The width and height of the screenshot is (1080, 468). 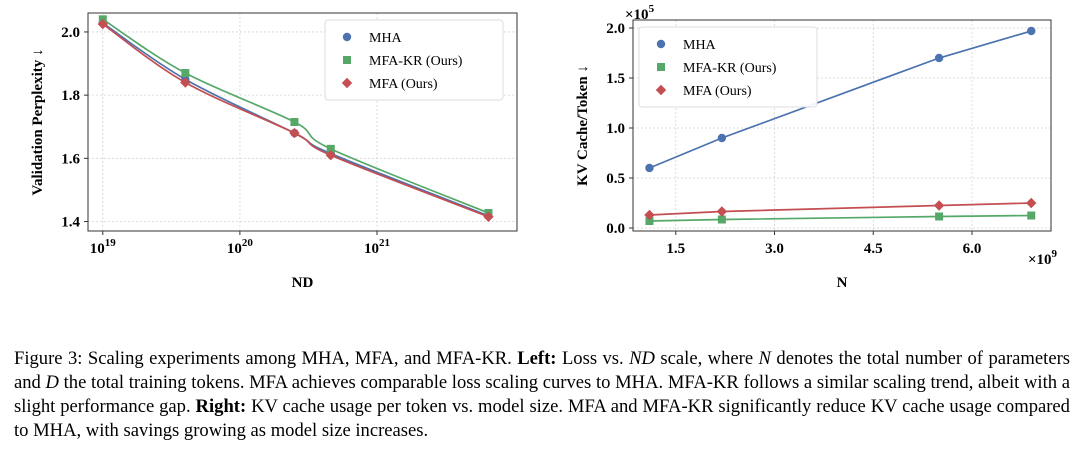 What do you see at coordinates (377, 247) in the screenshot?
I see `chart1-xtick-label-2: 1021` at bounding box center [377, 247].